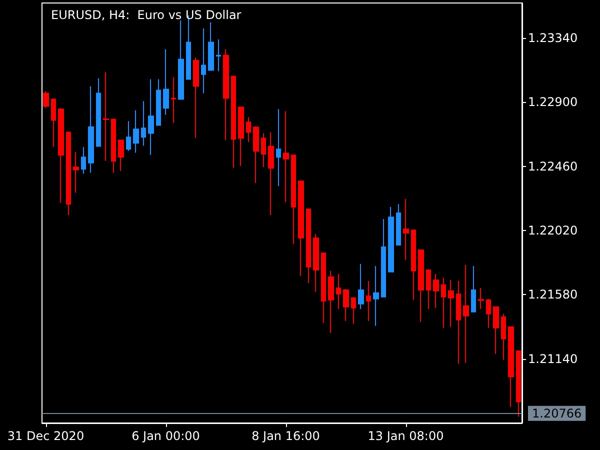  I want to click on x-tick-label: 31 Dec 2020, so click(45, 436).